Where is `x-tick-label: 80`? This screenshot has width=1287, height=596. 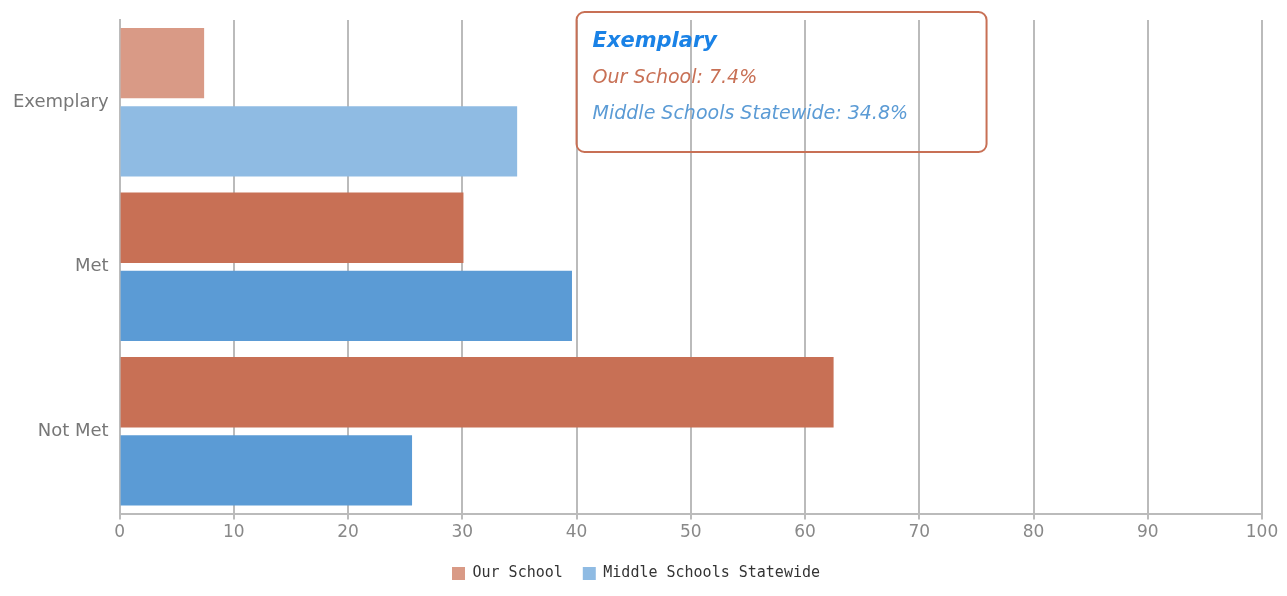 x-tick-label: 80 is located at coordinates (1033, 531).